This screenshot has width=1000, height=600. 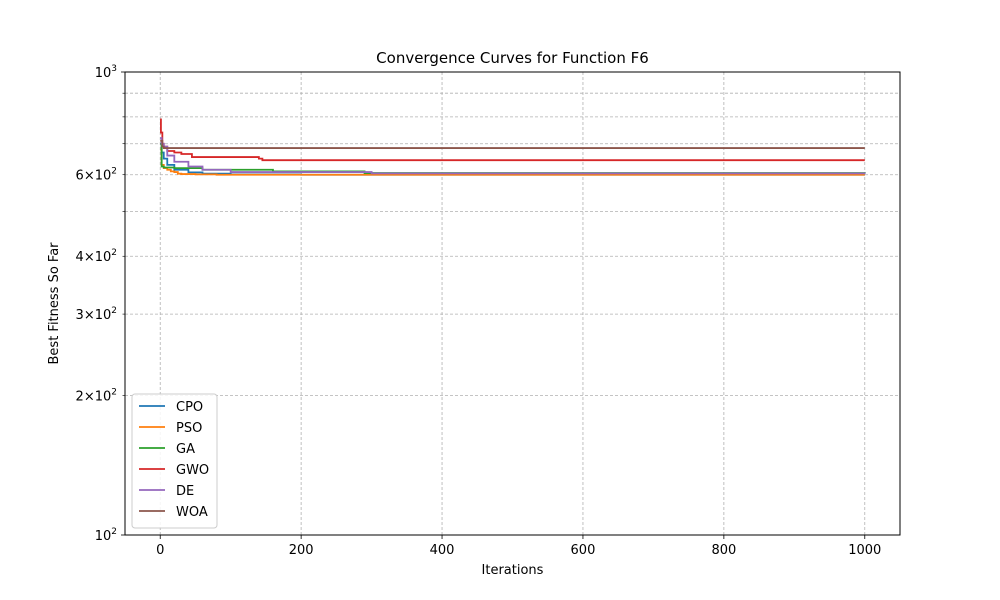 What do you see at coordinates (583, 550) in the screenshot?
I see `x-tick-label: 600` at bounding box center [583, 550].